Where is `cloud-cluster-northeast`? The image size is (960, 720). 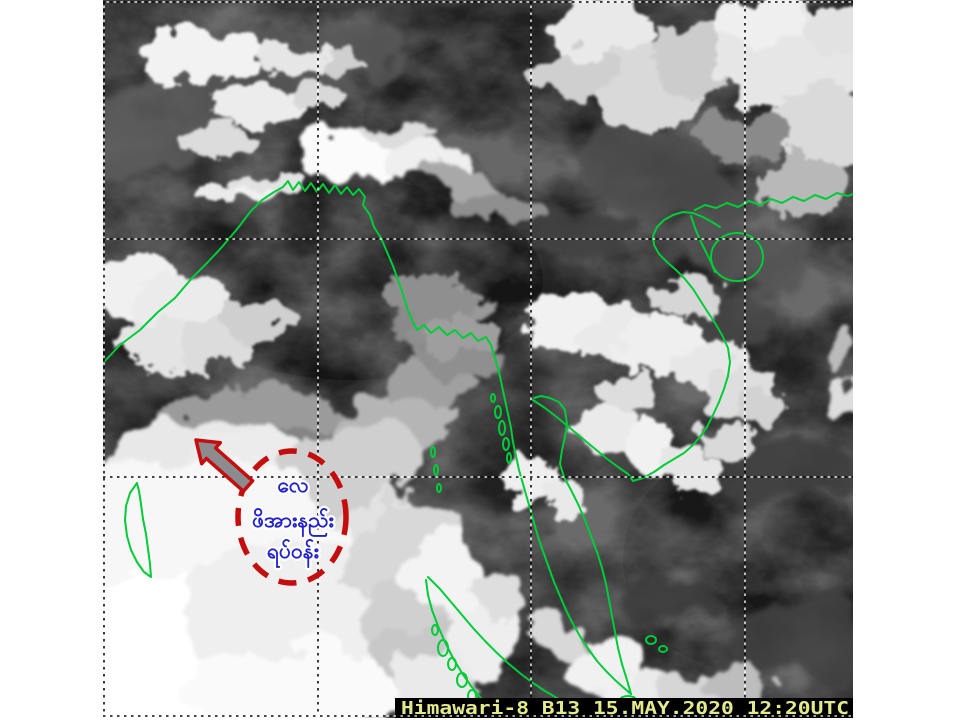 cloud-cluster-northeast is located at coordinates (693, 106).